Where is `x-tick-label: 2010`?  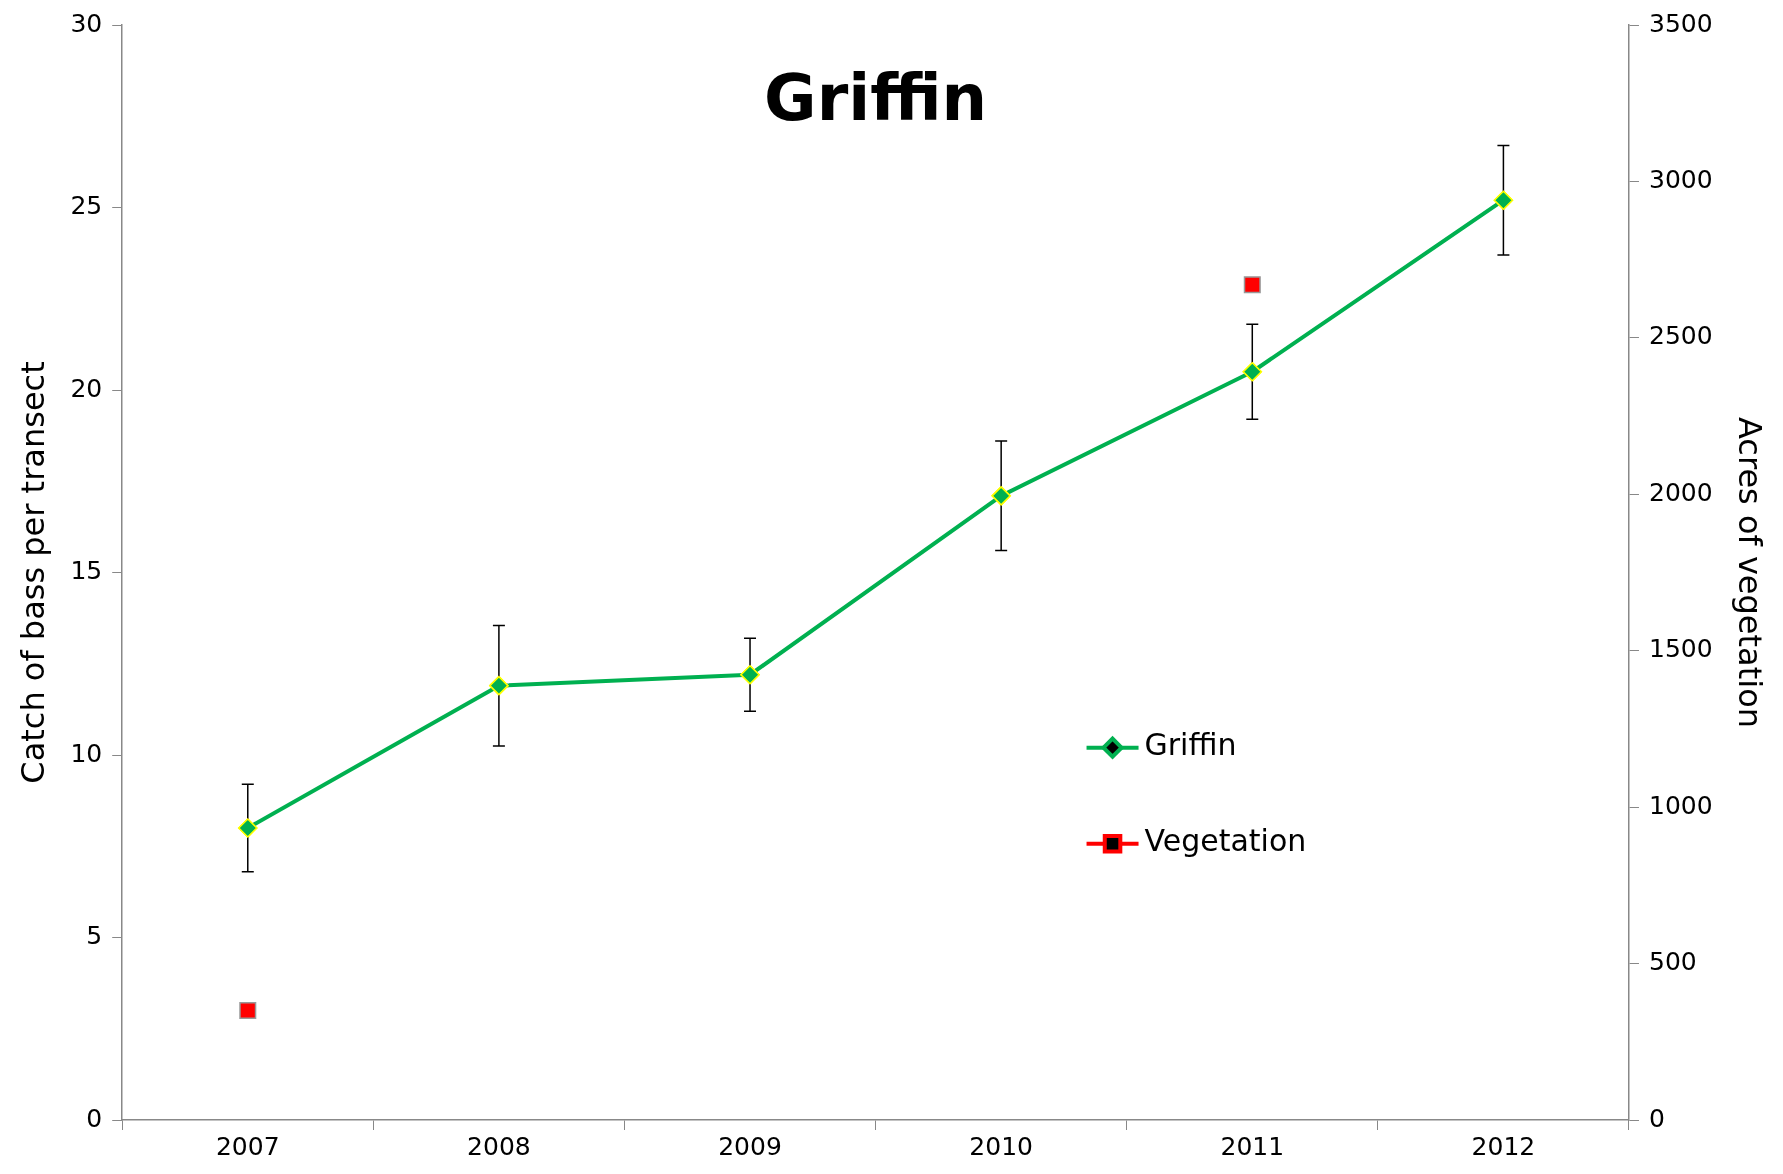 x-tick-label: 2010 is located at coordinates (1001, 1146).